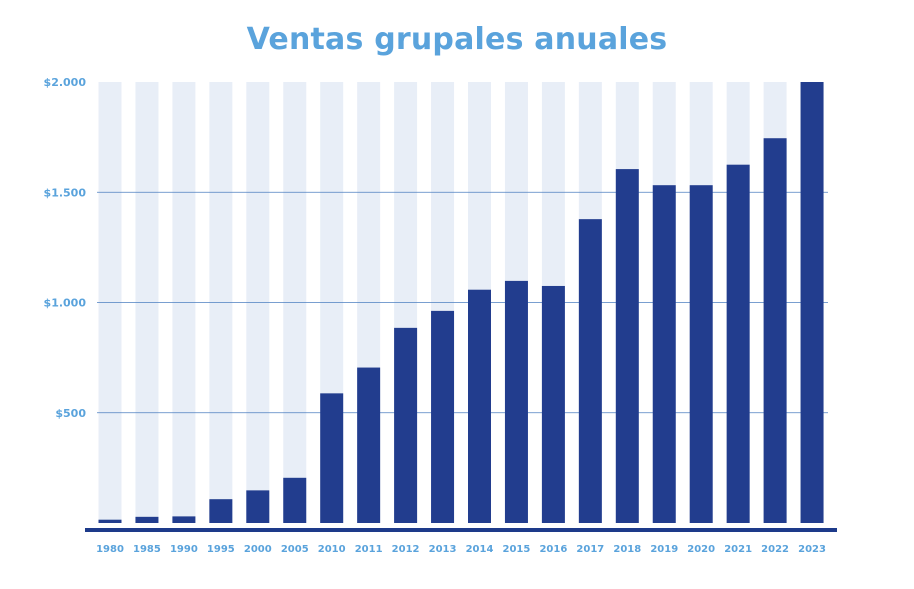 This screenshot has height=589, width=914. I want to click on bar-2016, so click(553, 404).